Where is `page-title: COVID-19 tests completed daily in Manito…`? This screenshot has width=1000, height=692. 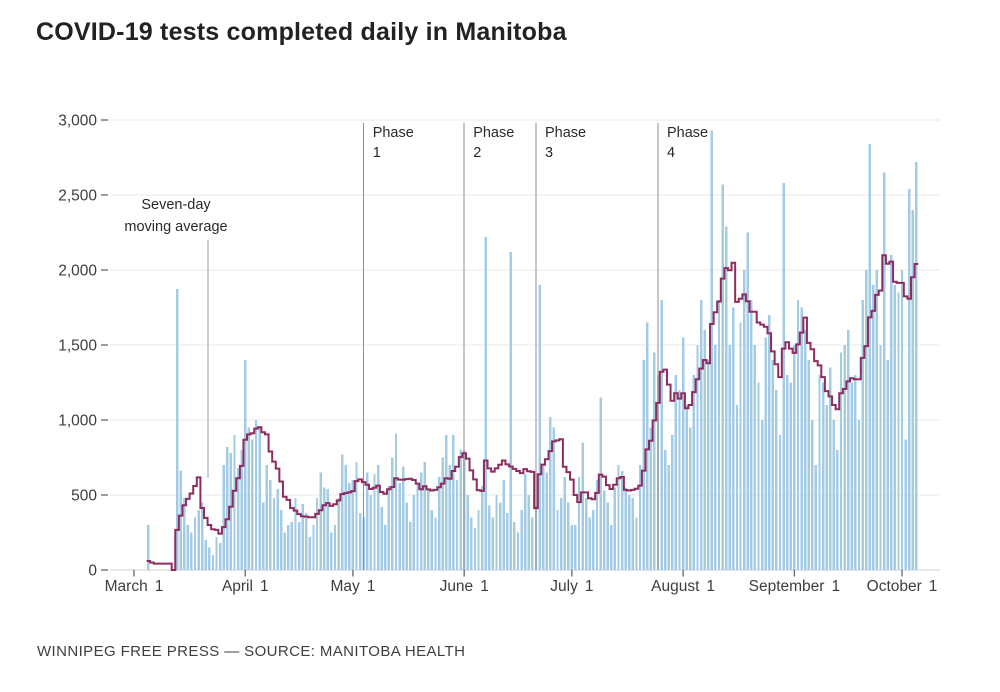
page-title: COVID-19 tests completed daily in Manito… is located at coordinates (301, 32).